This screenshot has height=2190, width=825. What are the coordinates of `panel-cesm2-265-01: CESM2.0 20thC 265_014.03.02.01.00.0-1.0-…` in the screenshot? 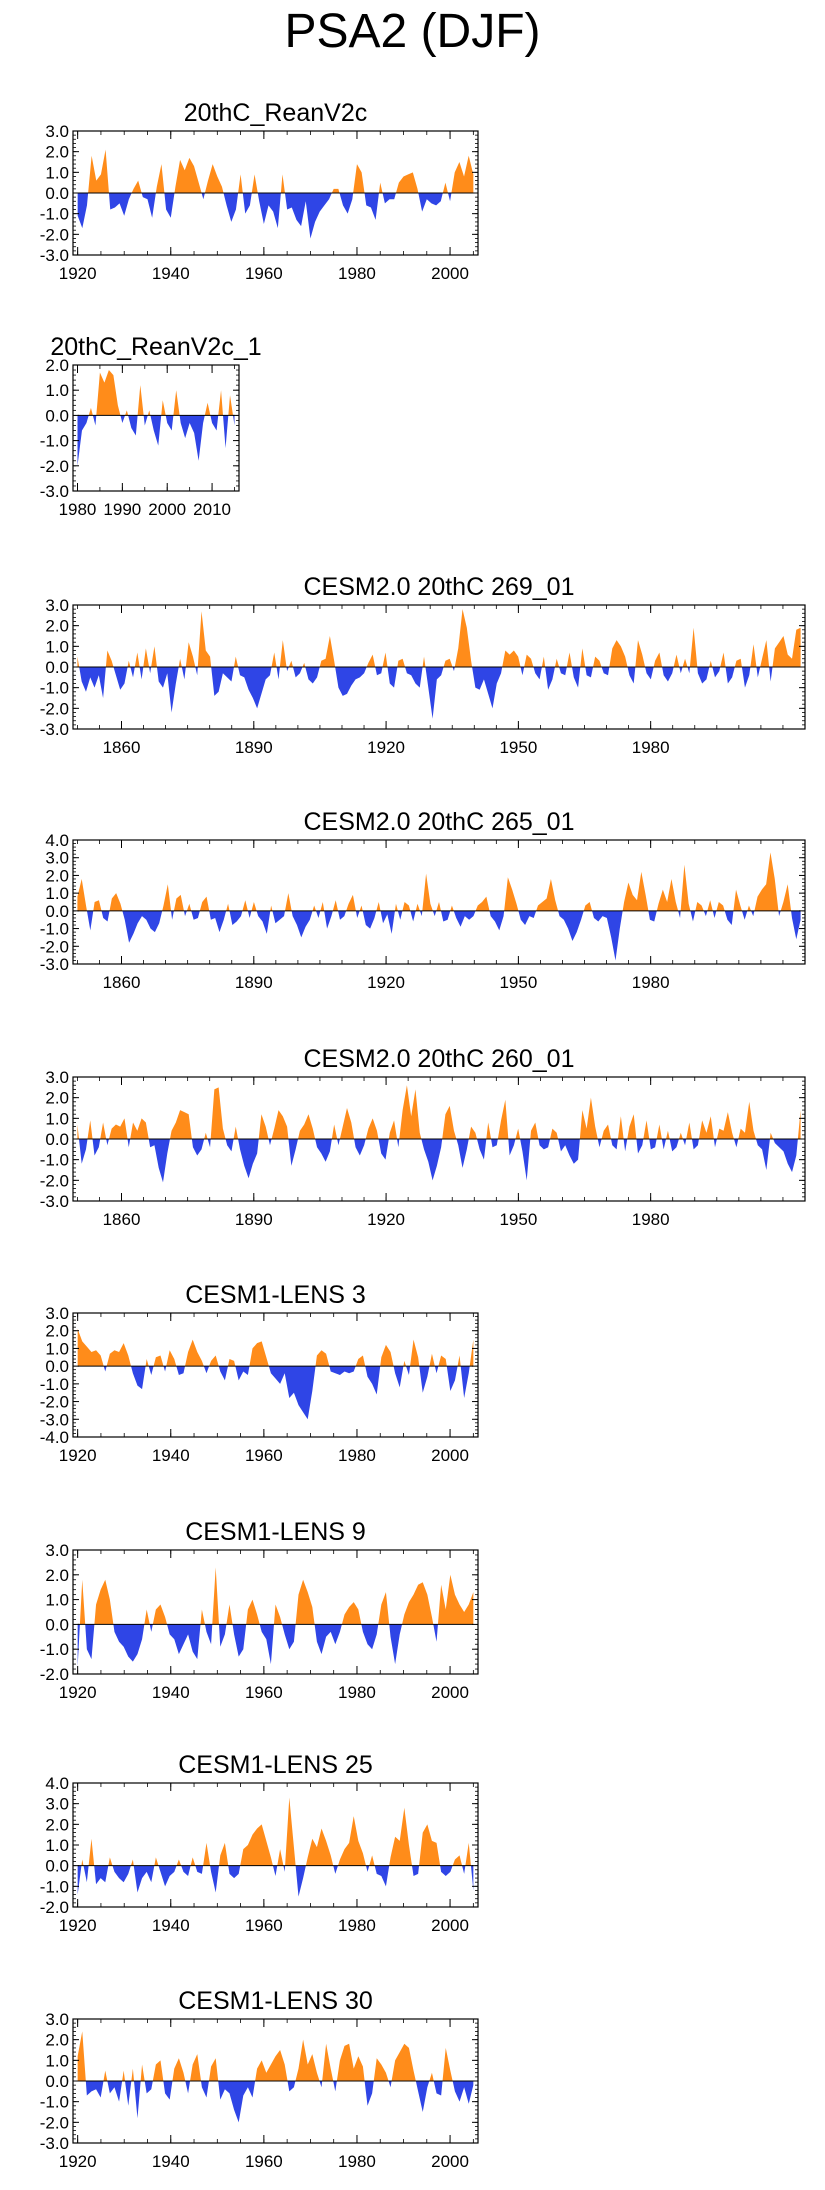 It's located at (423, 900).